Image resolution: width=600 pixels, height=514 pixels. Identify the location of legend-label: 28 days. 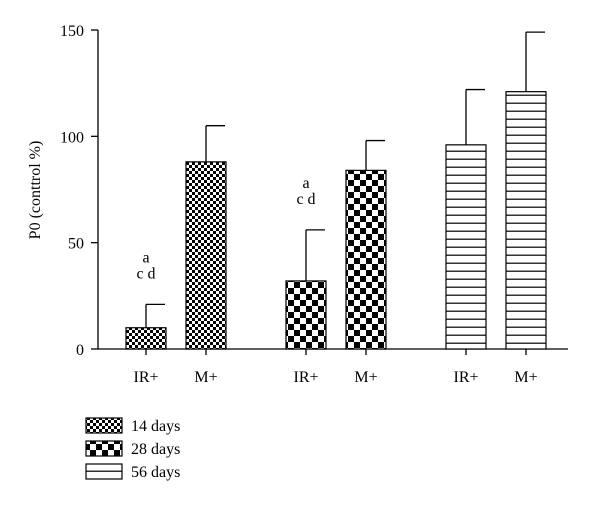
(155, 449).